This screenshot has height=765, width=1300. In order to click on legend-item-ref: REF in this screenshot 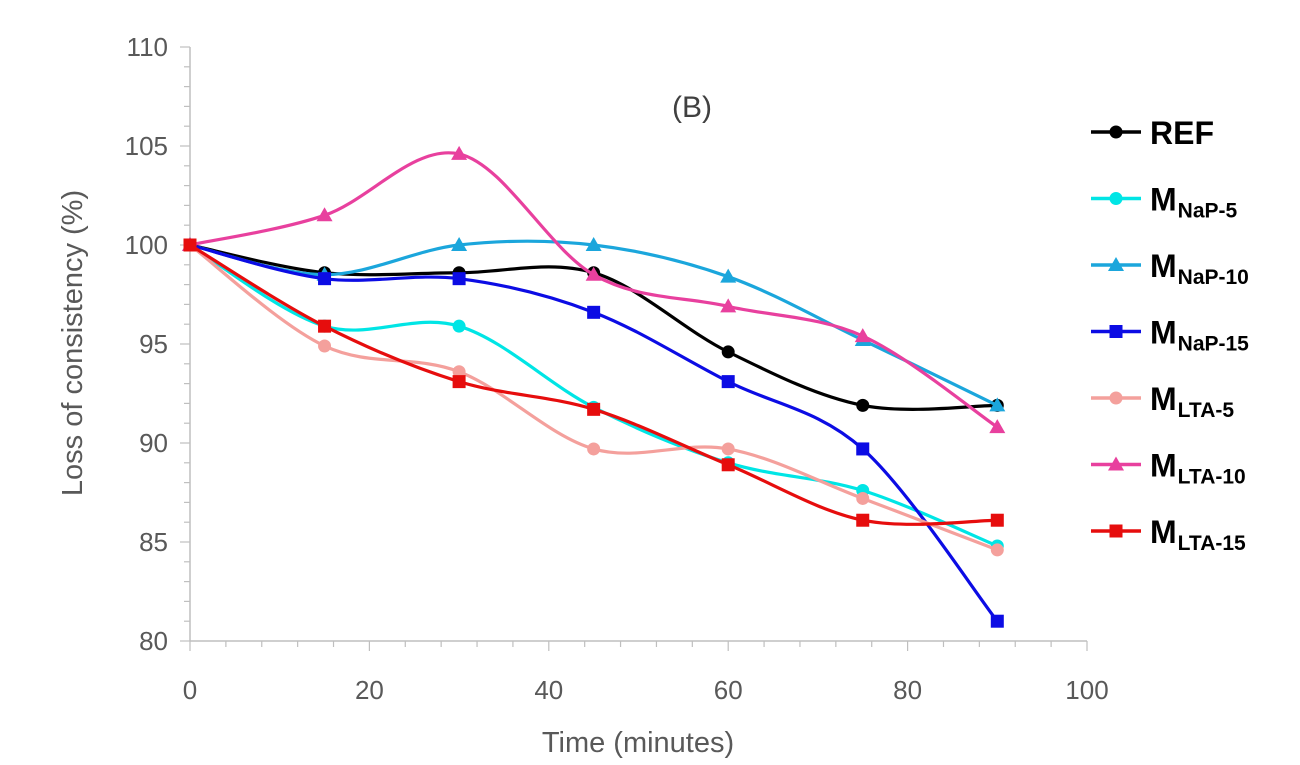, I will do `click(1152, 133)`.